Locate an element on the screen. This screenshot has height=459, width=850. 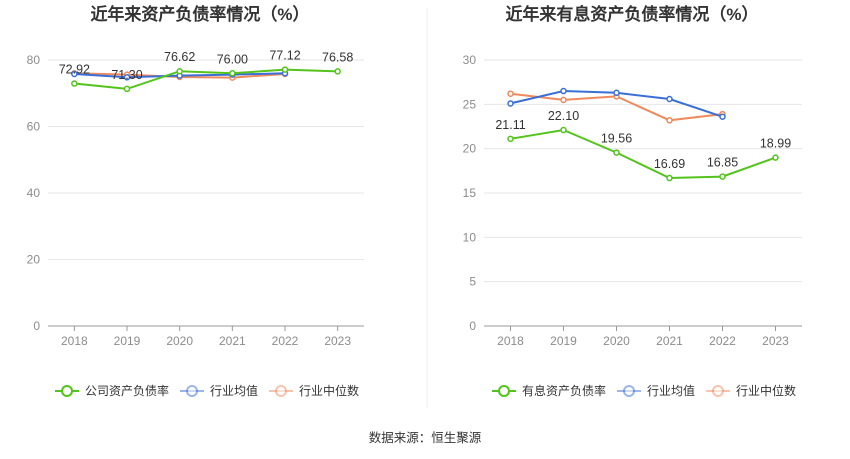
legend-label: 有息资产负债率 is located at coordinates (564, 390).